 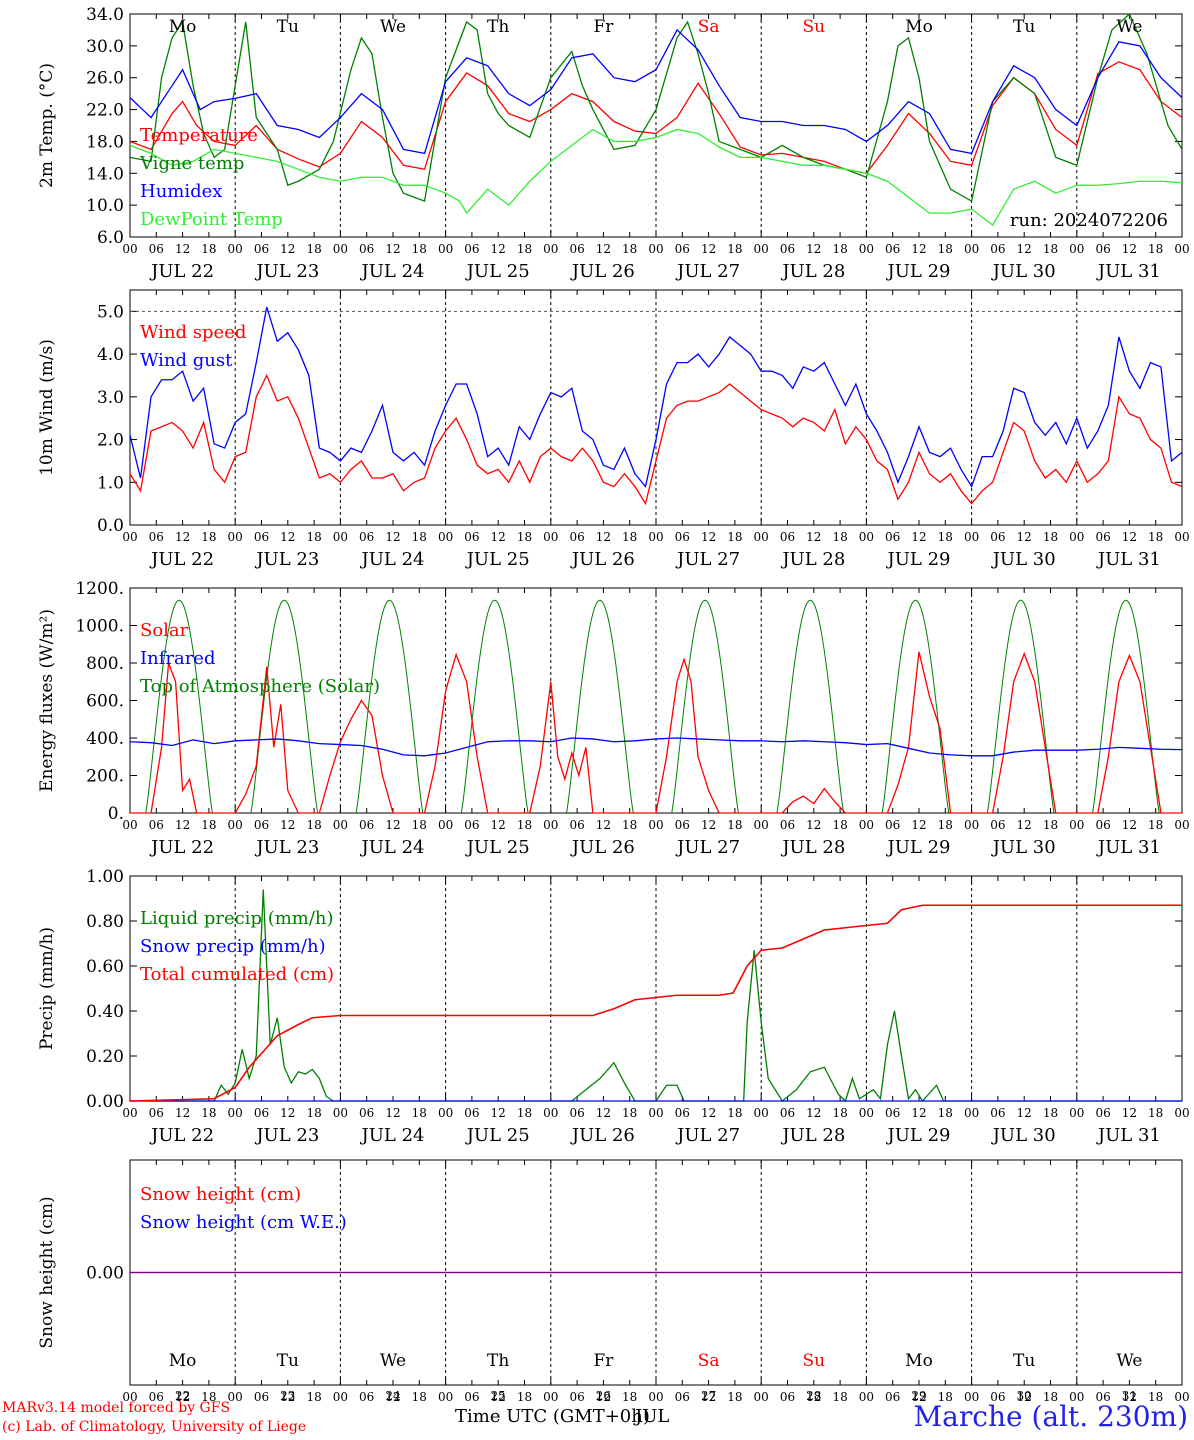 I want to click on station-title: Marche (alt. 230m), so click(x=1050, y=1416).